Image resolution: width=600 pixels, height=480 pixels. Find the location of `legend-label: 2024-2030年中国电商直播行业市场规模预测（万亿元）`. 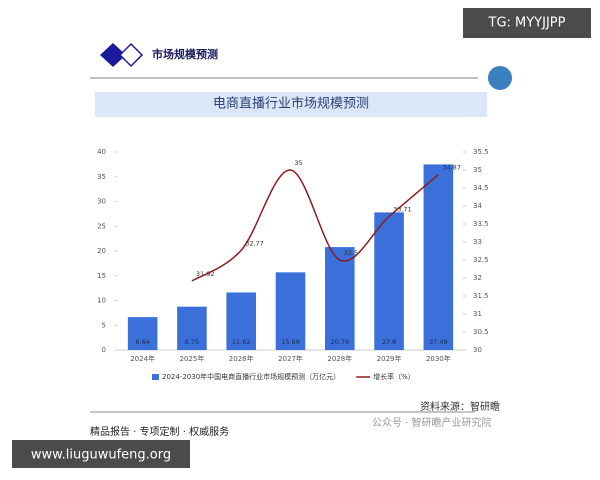

legend-label: 2024-2030年中国电商直播行业市场规模预测（万亿元） is located at coordinates (251, 376).